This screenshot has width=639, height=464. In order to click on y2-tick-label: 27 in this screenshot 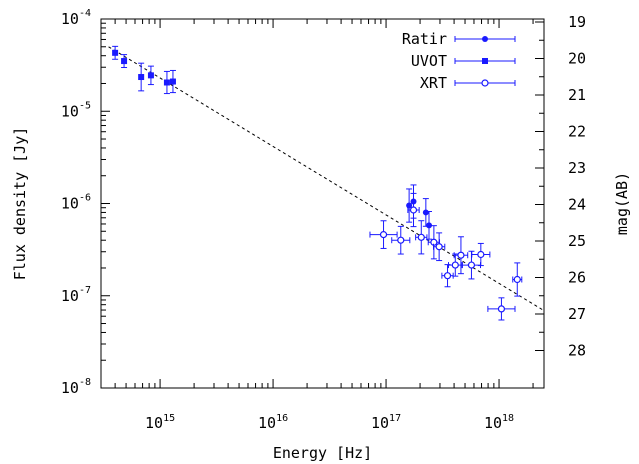, I will do `click(577, 314)`.